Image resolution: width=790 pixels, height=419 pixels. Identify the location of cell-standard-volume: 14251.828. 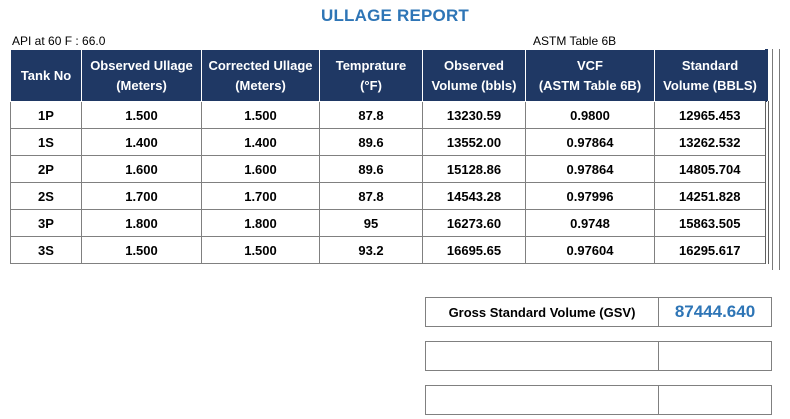
(711, 196).